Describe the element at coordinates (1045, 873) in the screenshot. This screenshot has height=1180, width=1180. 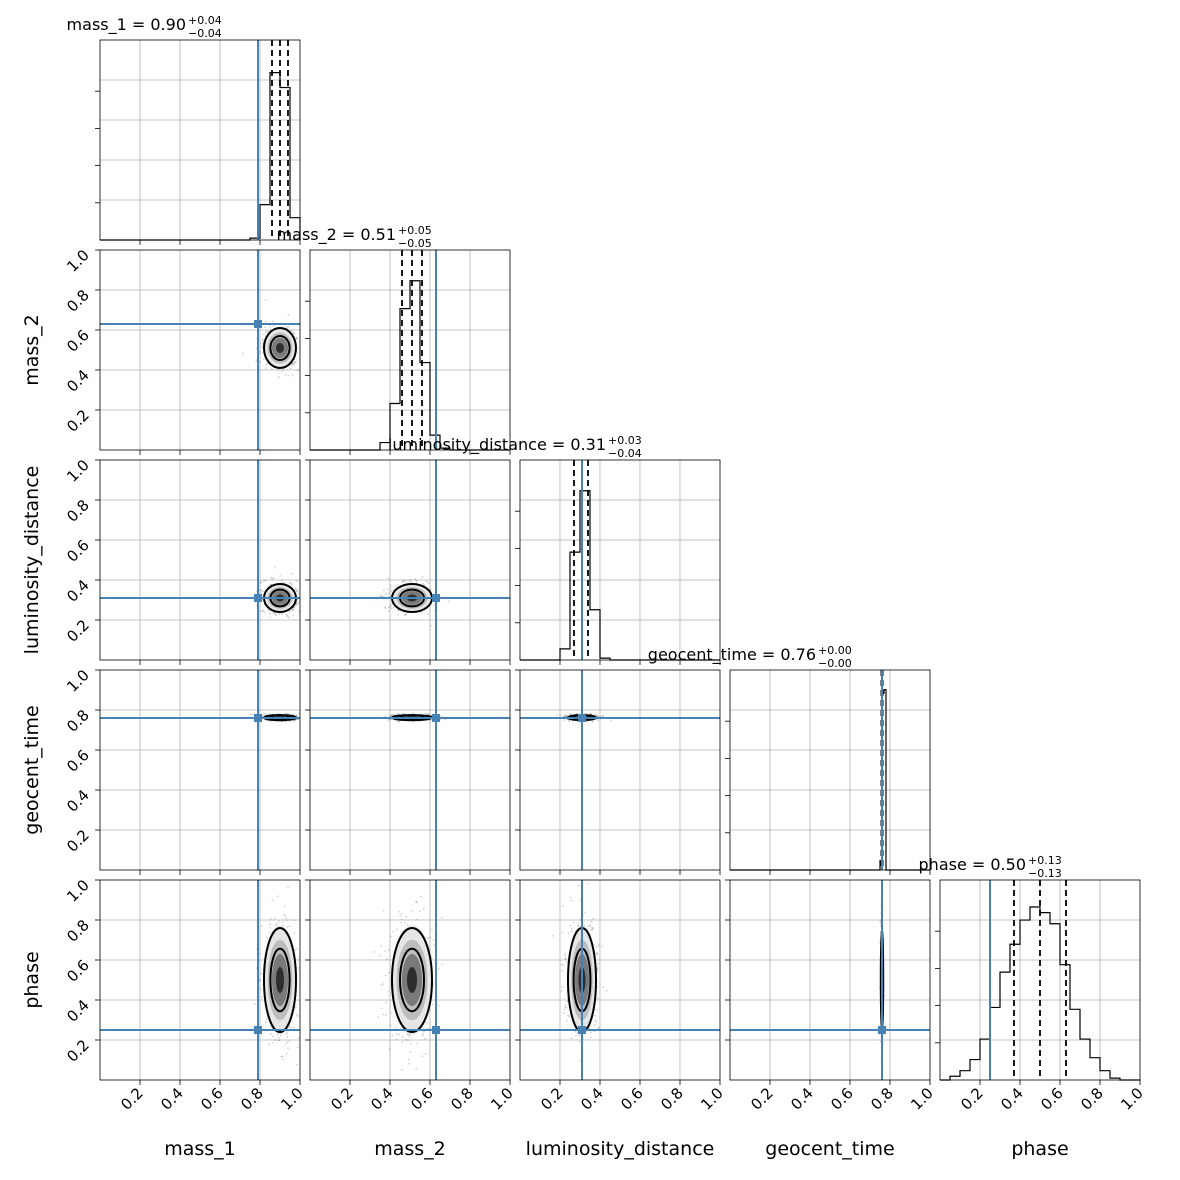
I see `title-minus: −0.13` at that location.